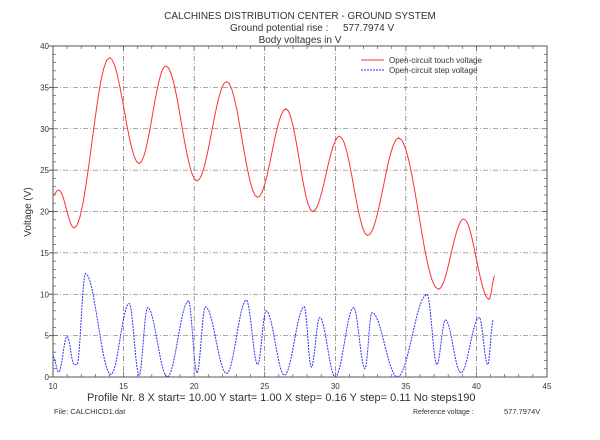 This screenshot has width=600, height=440. Describe the element at coordinates (547, 386) in the screenshot. I see `x-tick-label: 45` at that location.